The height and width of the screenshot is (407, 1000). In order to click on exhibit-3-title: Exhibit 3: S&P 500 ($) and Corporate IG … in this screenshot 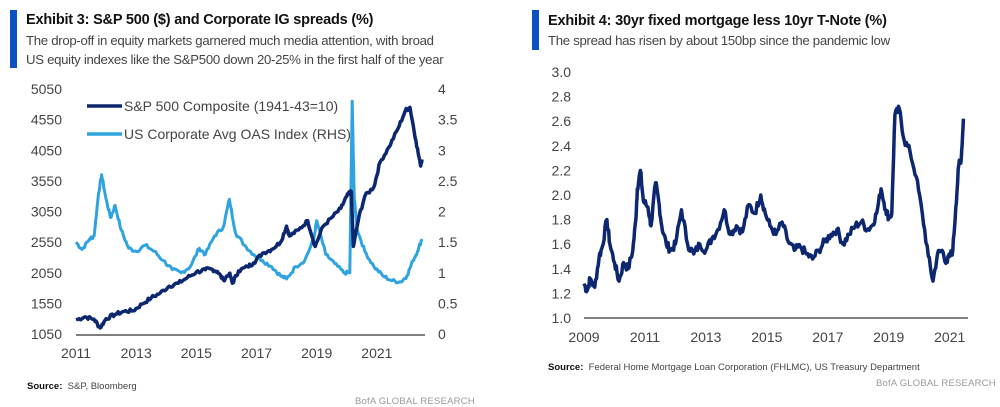, I will do `click(200, 20)`.